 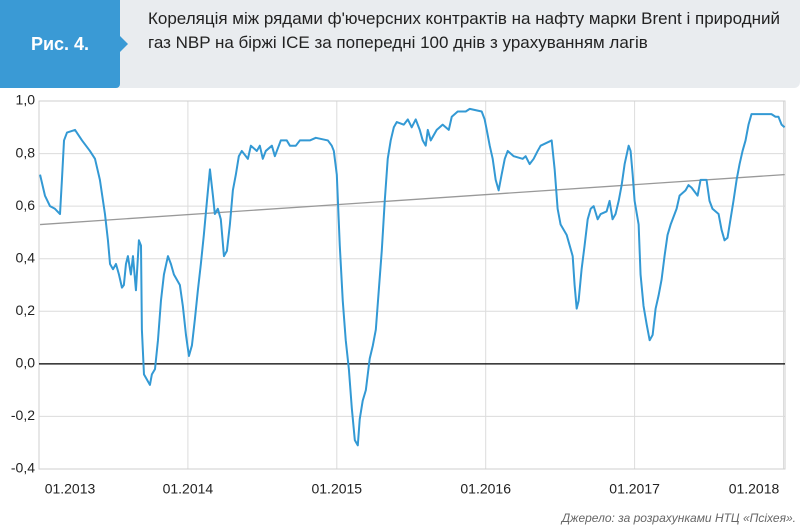 What do you see at coordinates (60, 44) in the screenshot?
I see `figure-label: Рис. 4.` at bounding box center [60, 44].